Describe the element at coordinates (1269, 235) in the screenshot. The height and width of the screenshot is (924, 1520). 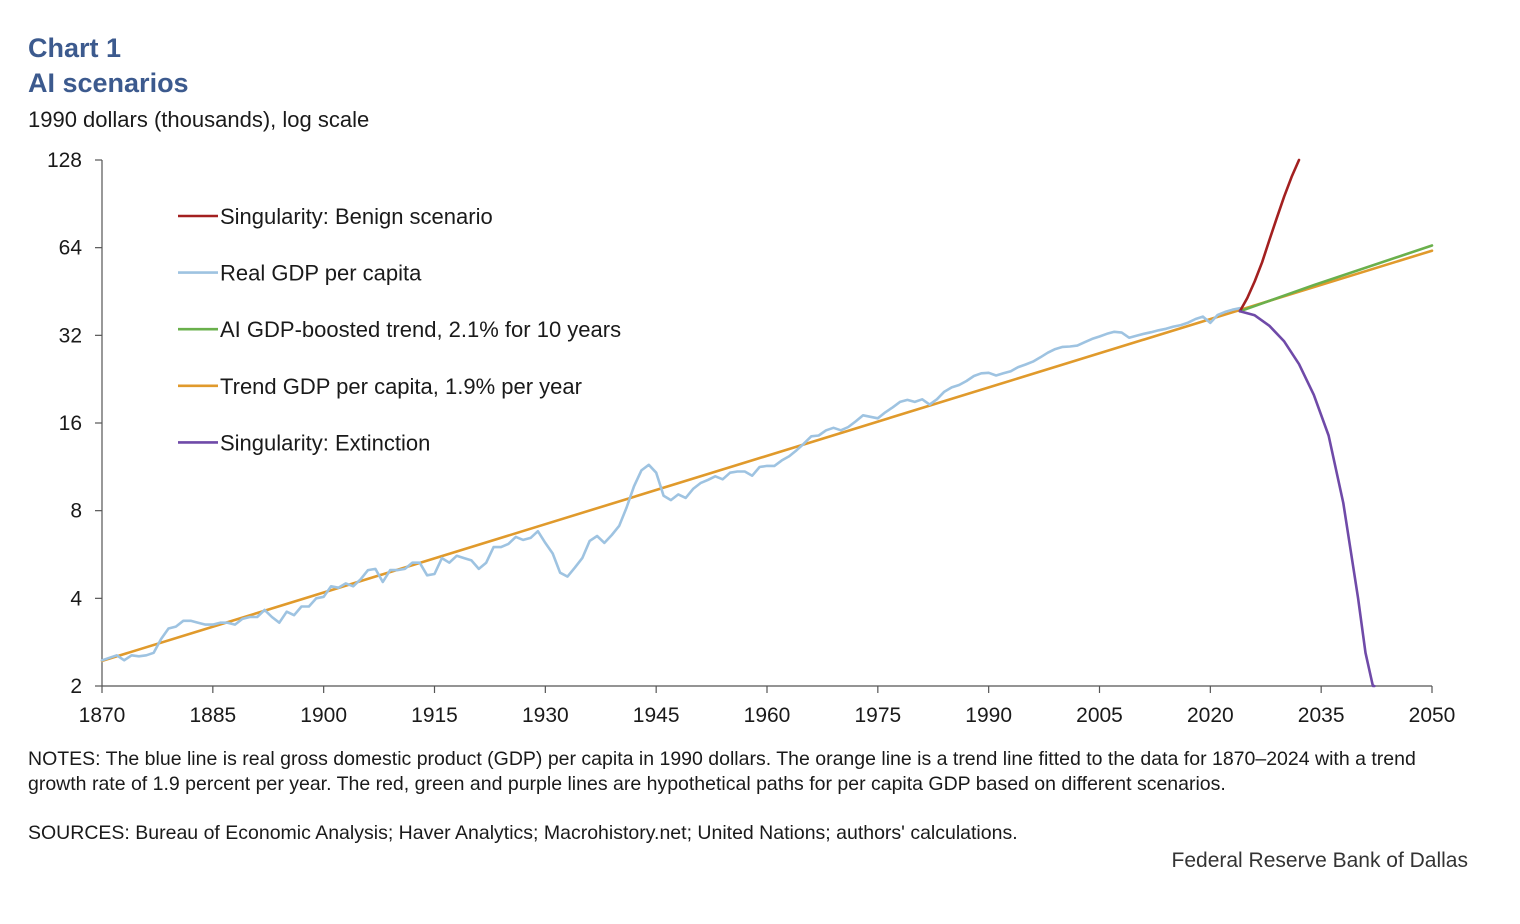
I see `series-line-singularity-benign-scenario` at that location.